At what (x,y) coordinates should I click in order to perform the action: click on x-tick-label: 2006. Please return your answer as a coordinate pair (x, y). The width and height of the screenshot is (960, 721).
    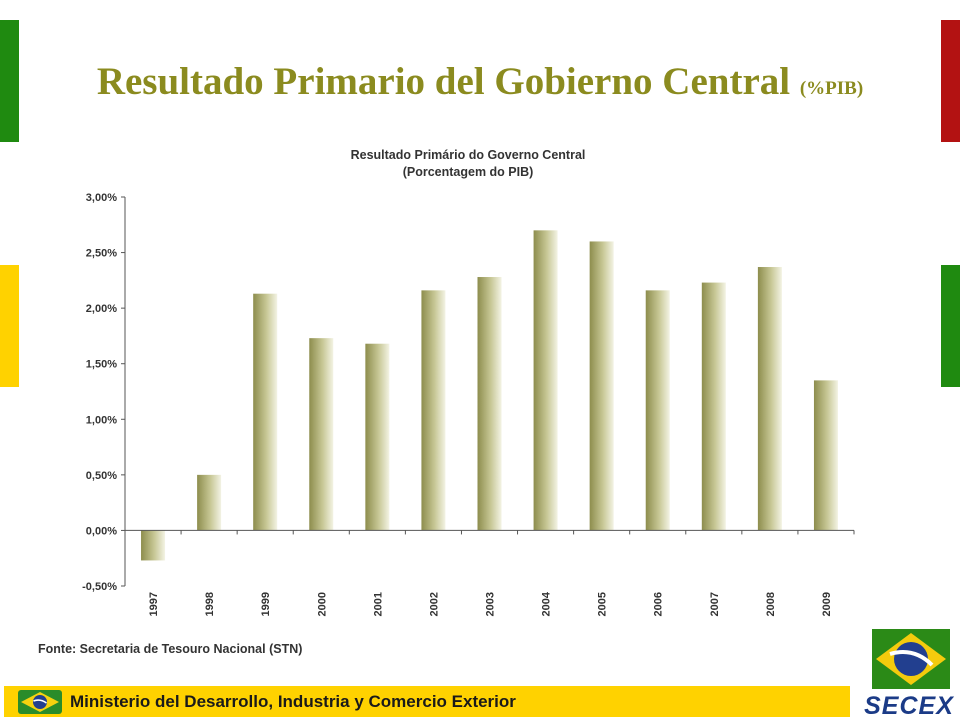
    Looking at the image, I should click on (659, 604).